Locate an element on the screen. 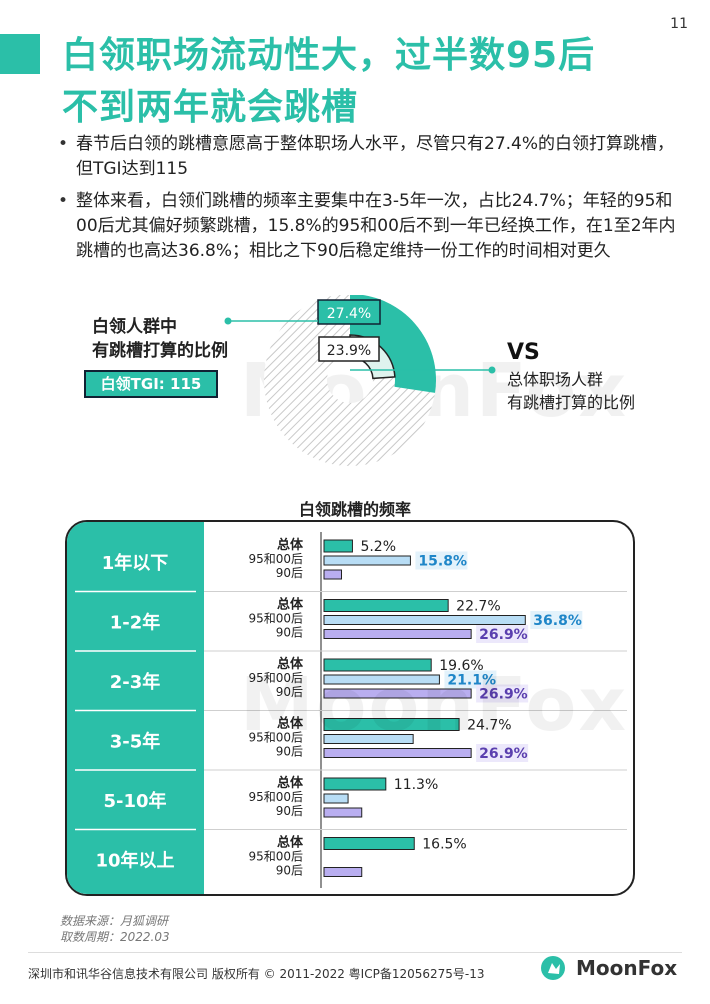 The height and width of the screenshot is (1004, 710). category-column is located at coordinates (135, 708).